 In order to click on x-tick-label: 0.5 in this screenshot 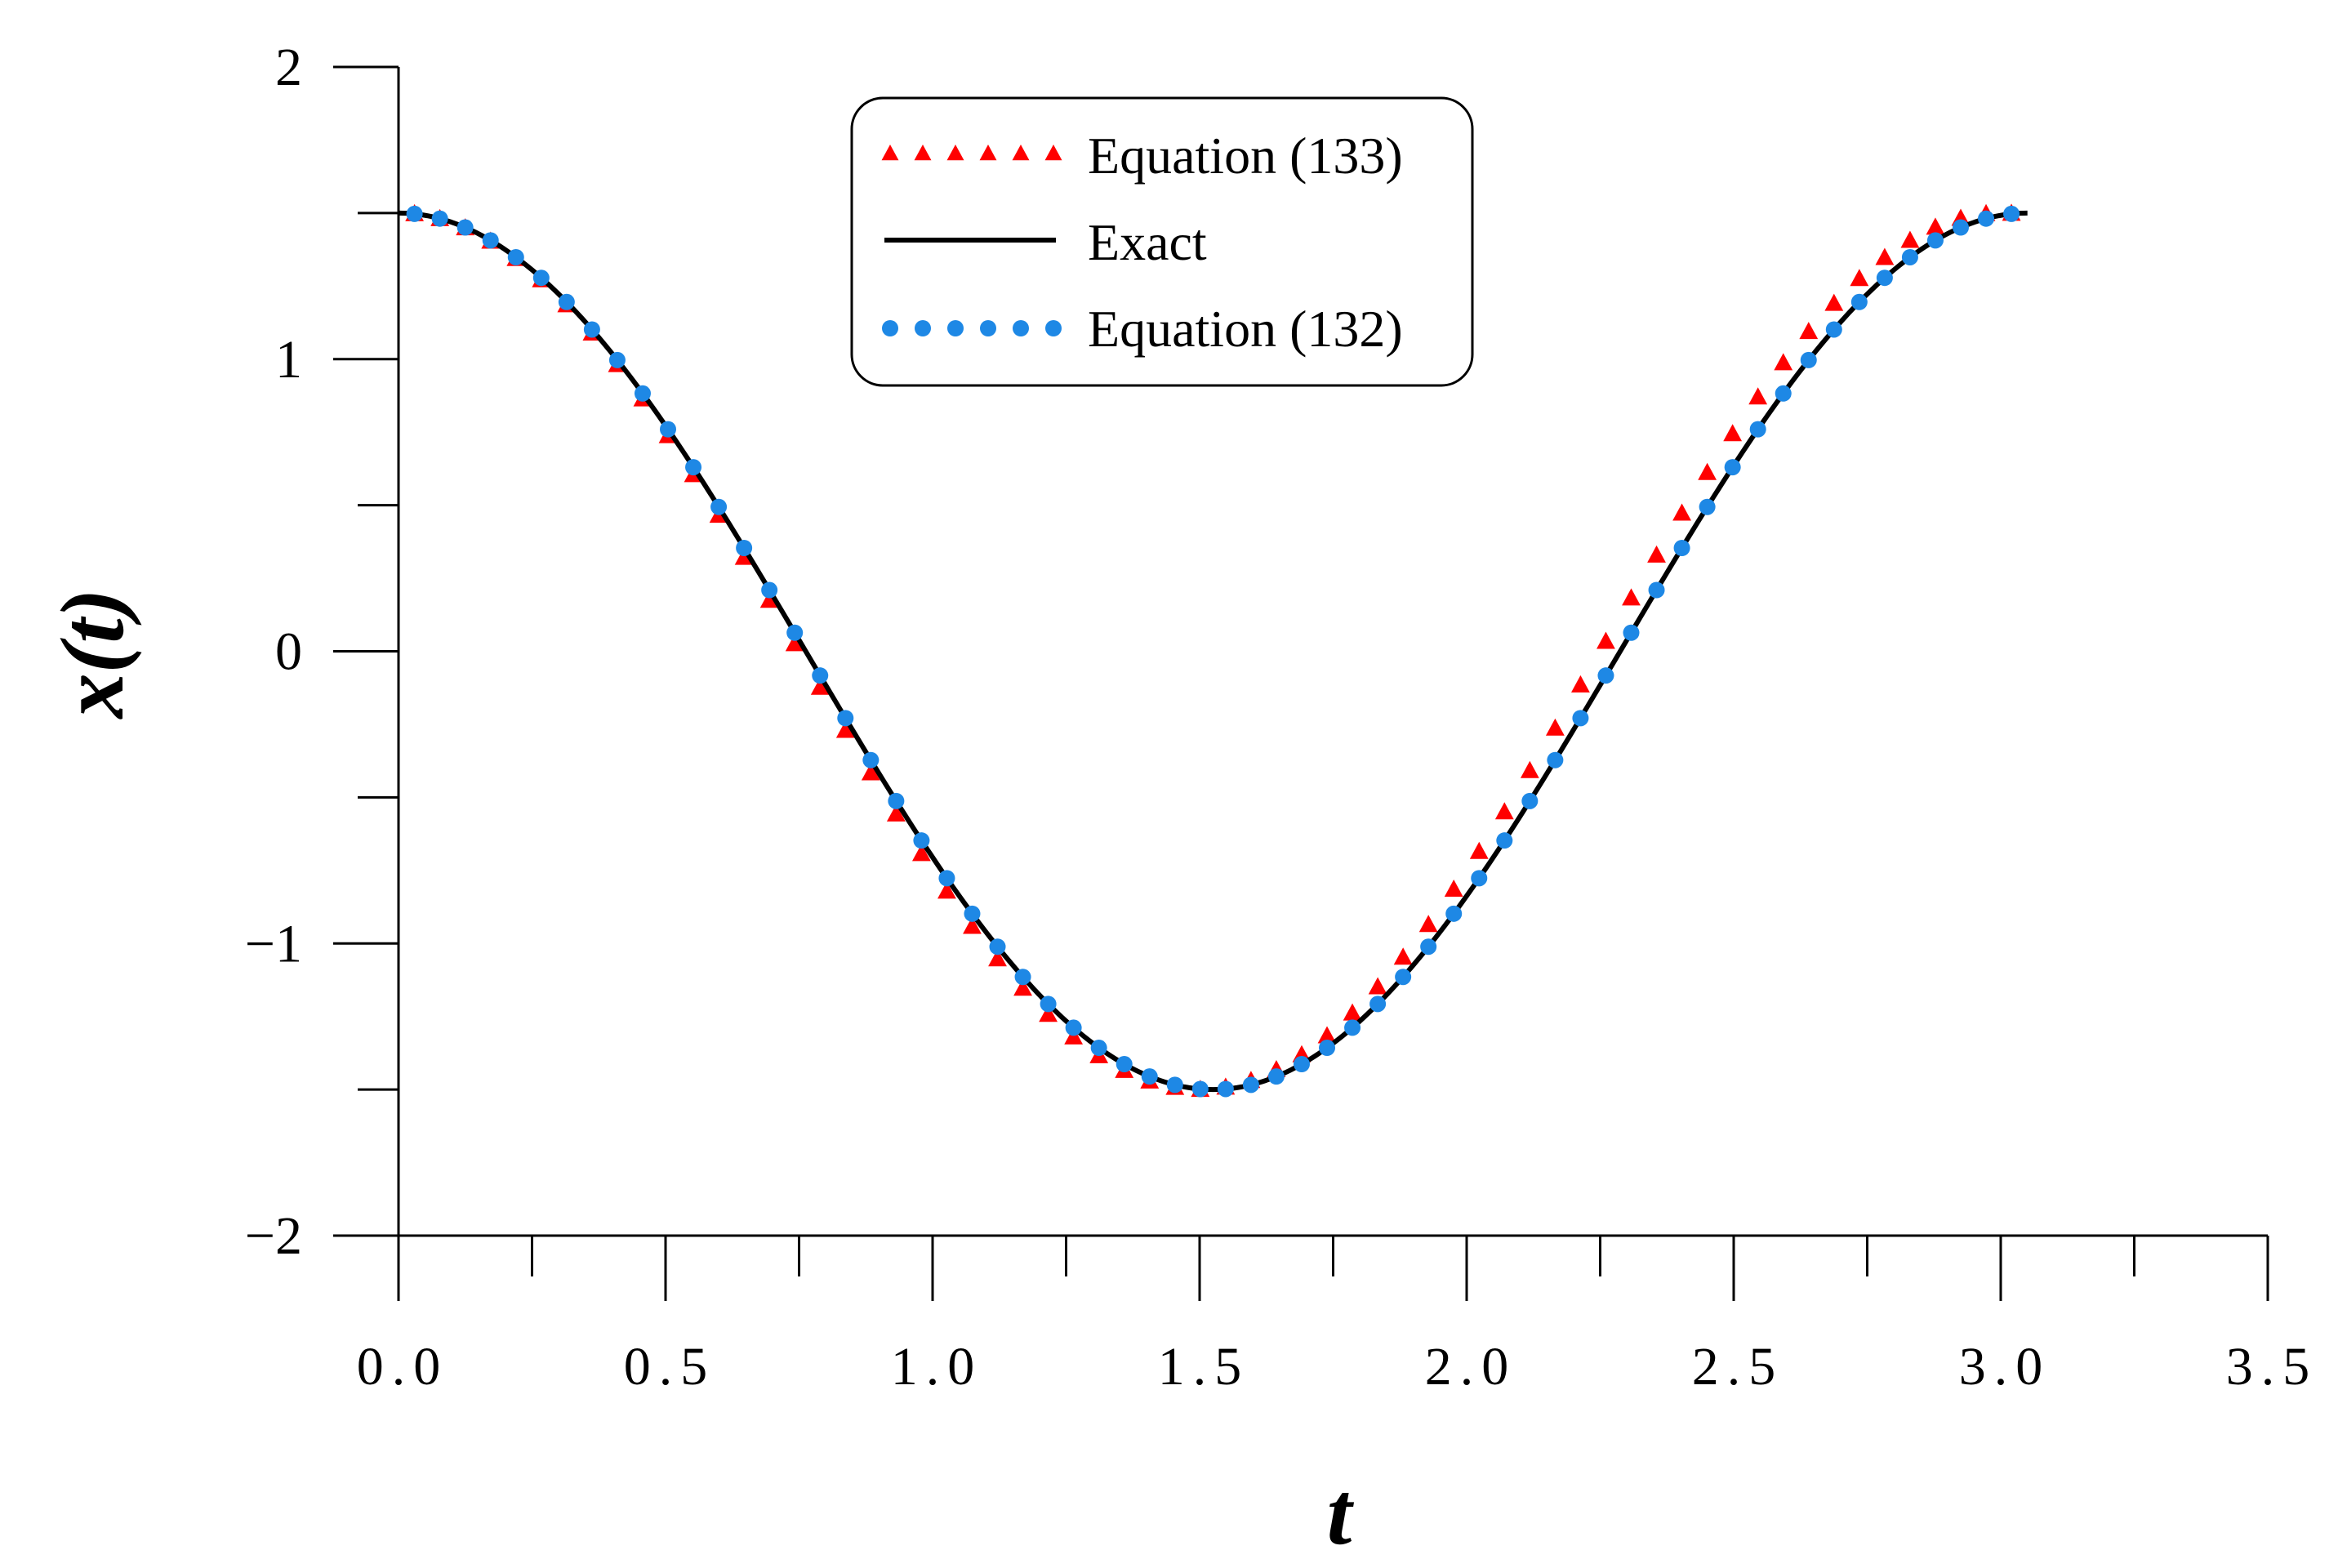, I will do `click(670, 1366)`.